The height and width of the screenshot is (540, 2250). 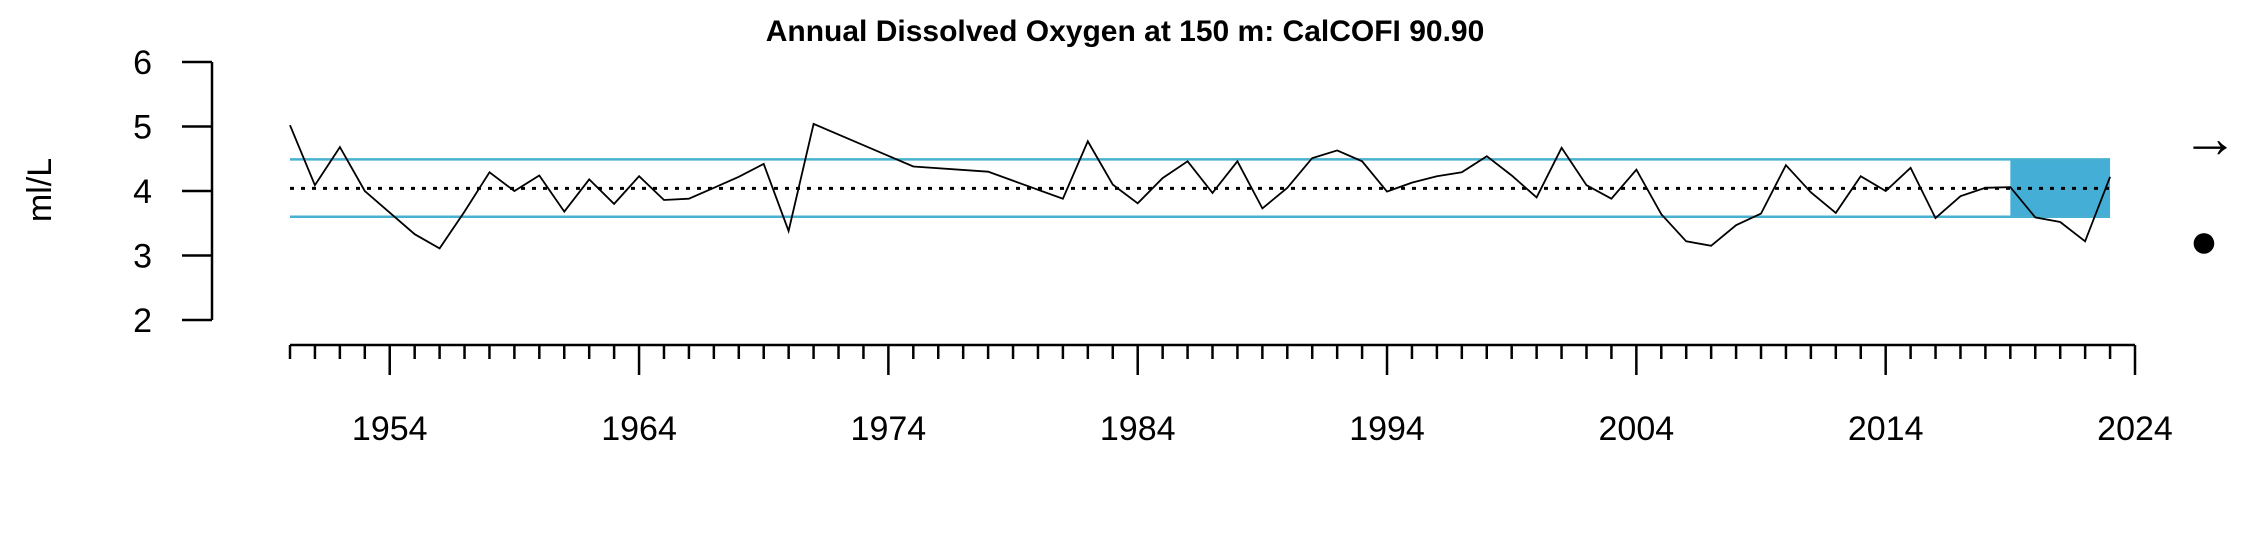 I want to click on y-tick-label: 2, so click(x=142, y=321).